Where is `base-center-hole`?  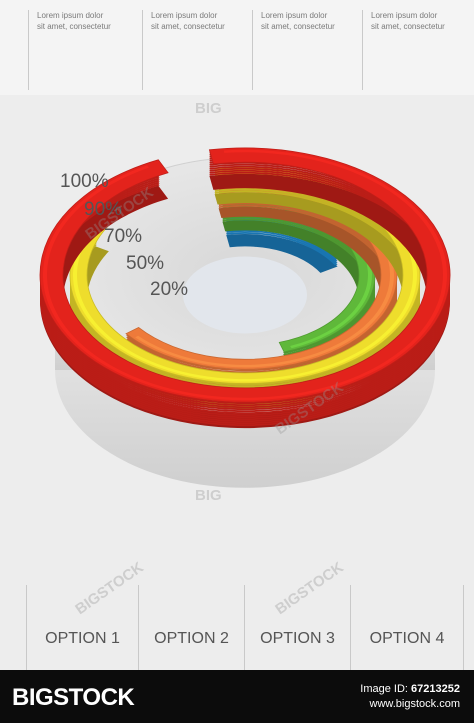 base-center-hole is located at coordinates (245, 295).